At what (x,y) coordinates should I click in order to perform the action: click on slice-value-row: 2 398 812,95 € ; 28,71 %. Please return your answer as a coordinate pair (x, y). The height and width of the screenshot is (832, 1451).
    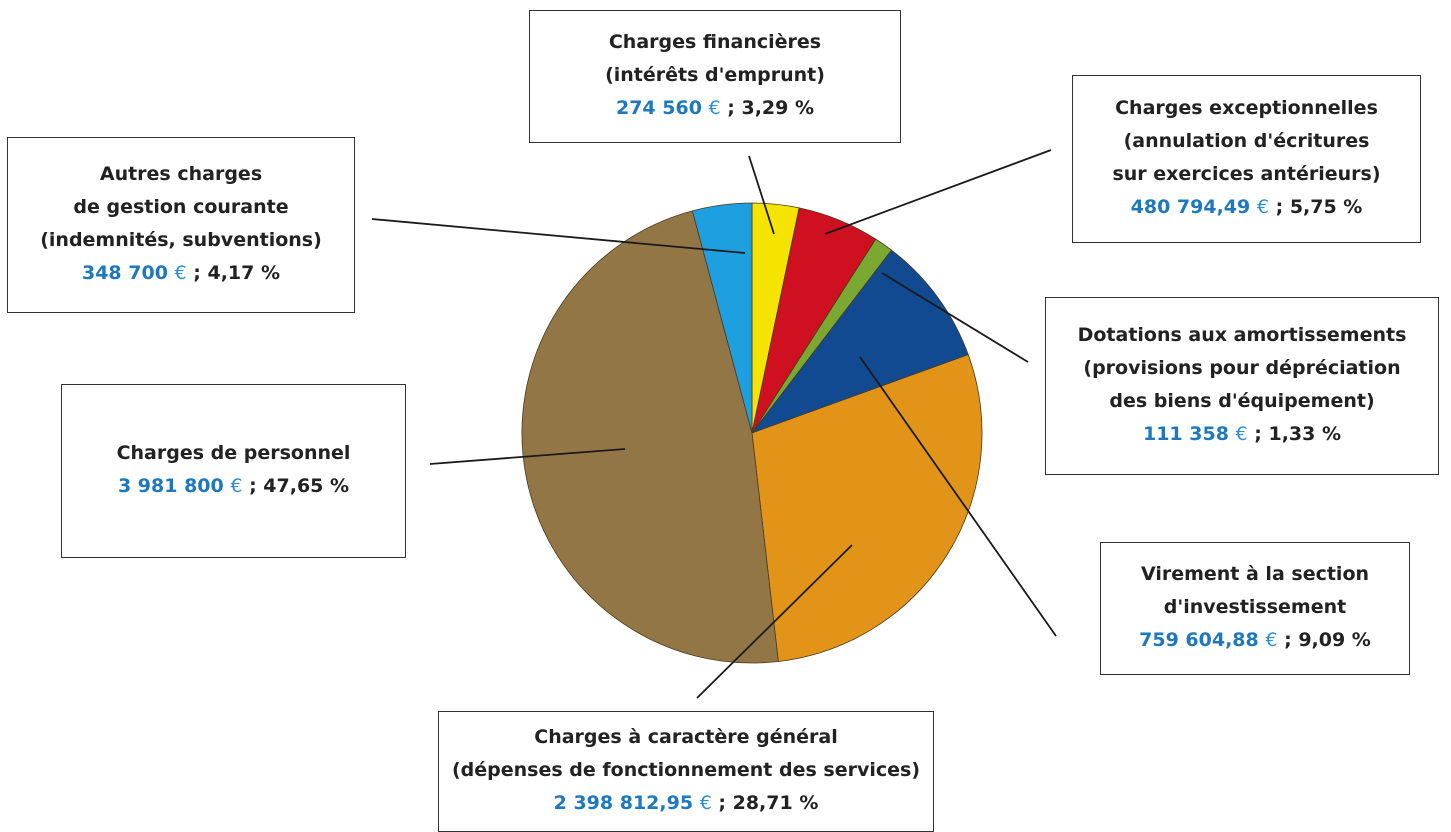
    Looking at the image, I should click on (686, 803).